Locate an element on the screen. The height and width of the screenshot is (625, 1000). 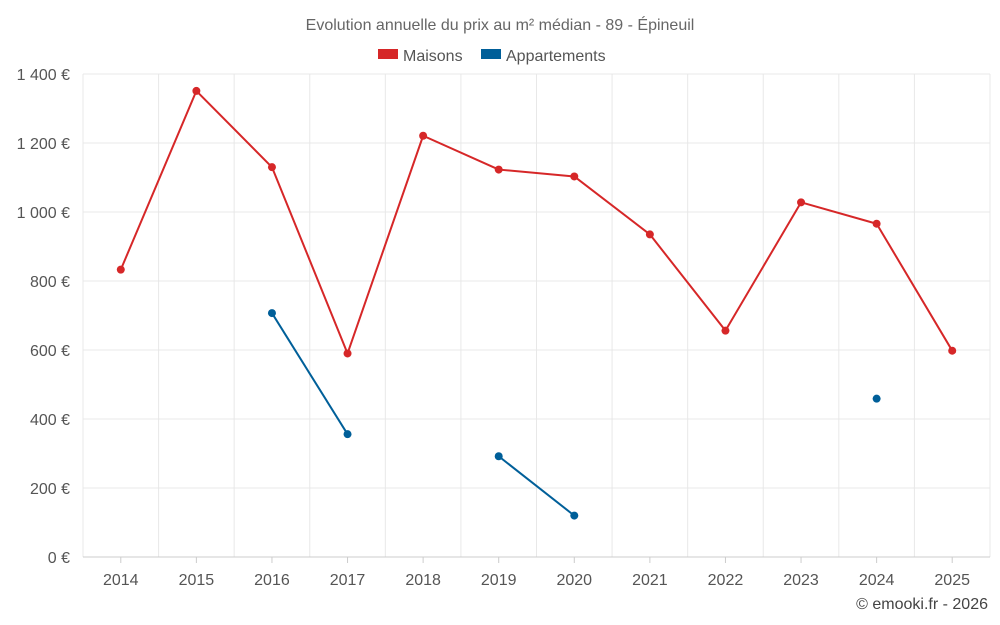
x-tick-label: 2016 is located at coordinates (272, 580).